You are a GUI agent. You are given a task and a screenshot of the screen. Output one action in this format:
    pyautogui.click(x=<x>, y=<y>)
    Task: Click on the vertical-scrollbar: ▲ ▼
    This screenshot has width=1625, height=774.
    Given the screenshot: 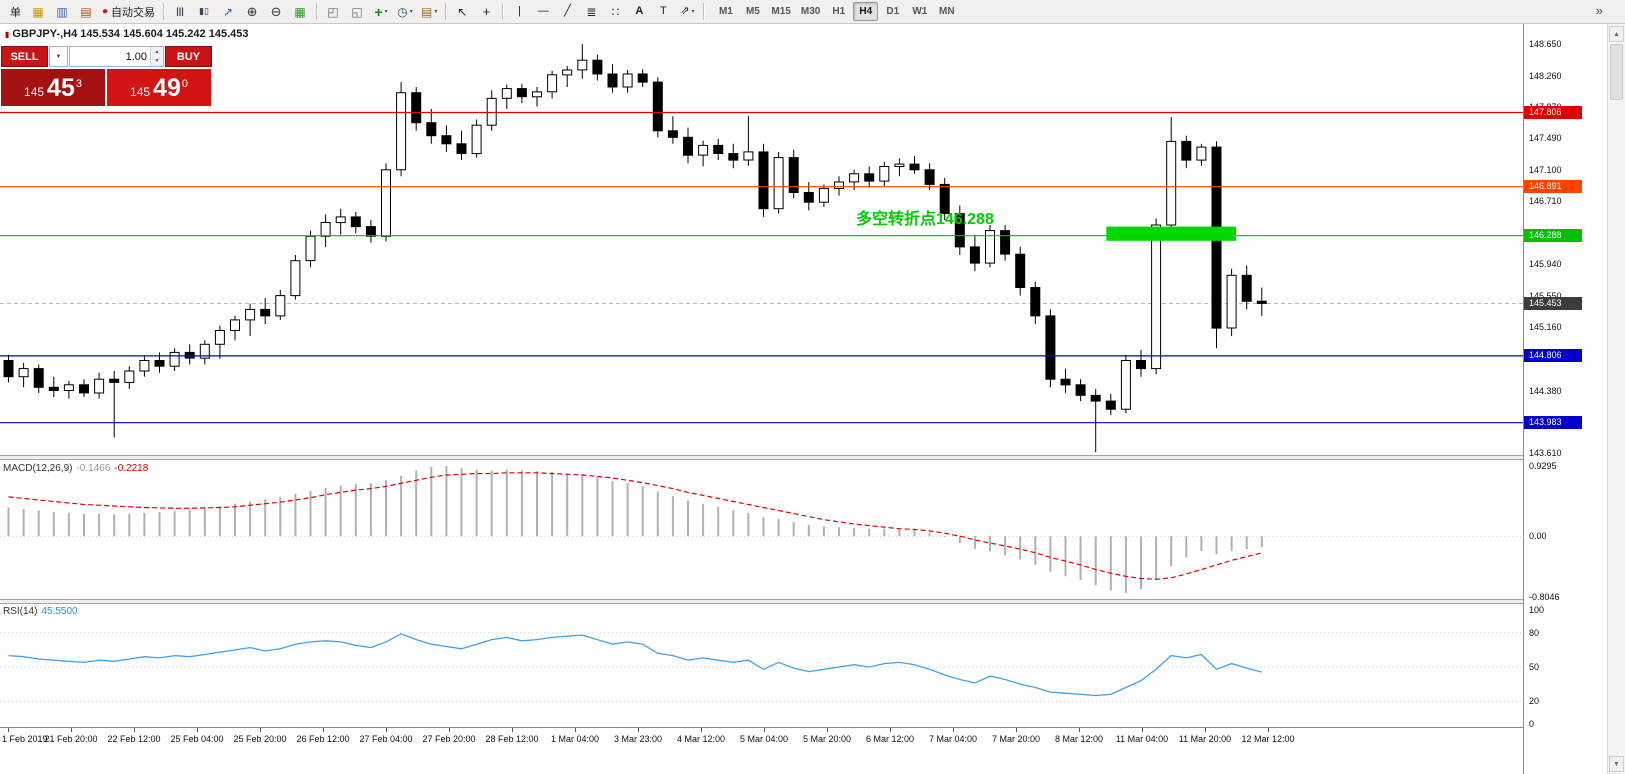 What is the action you would take?
    pyautogui.click(x=1616, y=387)
    